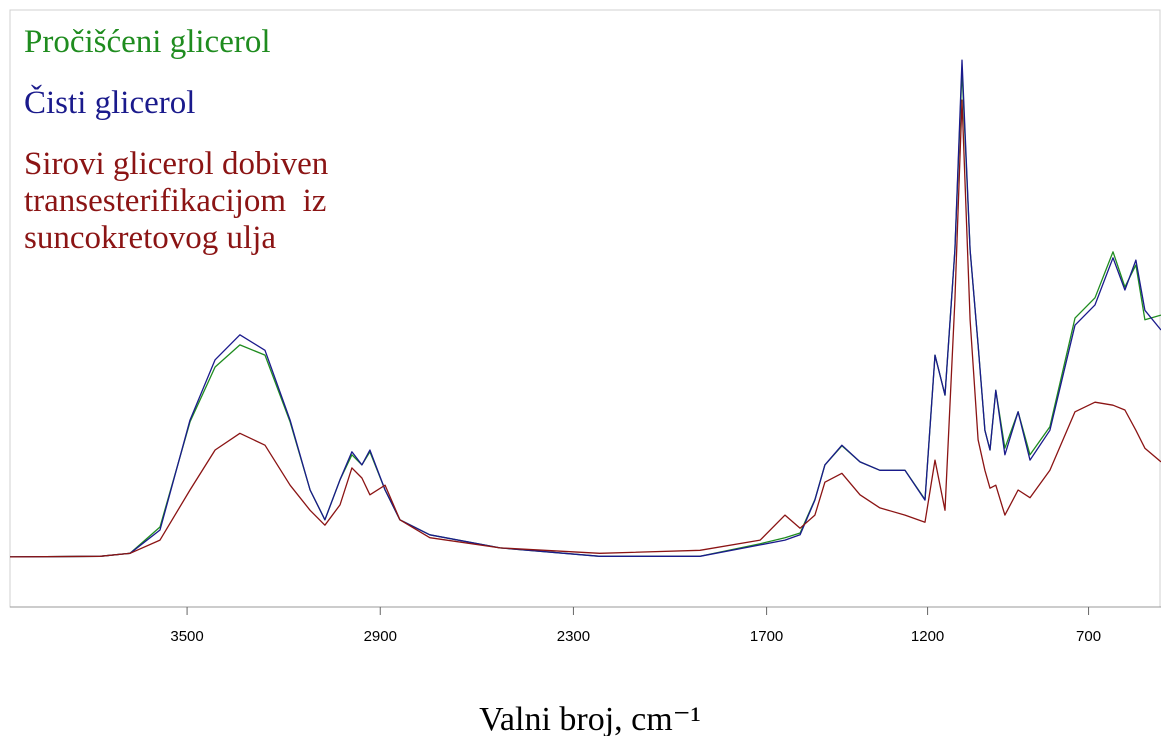  What do you see at coordinates (380, 636) in the screenshot?
I see `x-tick-label: 2900` at bounding box center [380, 636].